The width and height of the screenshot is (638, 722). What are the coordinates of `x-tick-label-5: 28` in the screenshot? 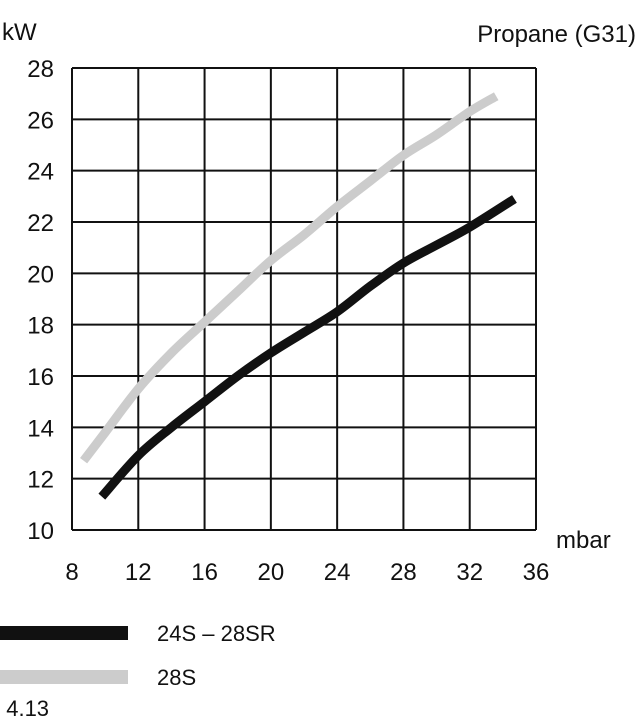 It's located at (403, 572).